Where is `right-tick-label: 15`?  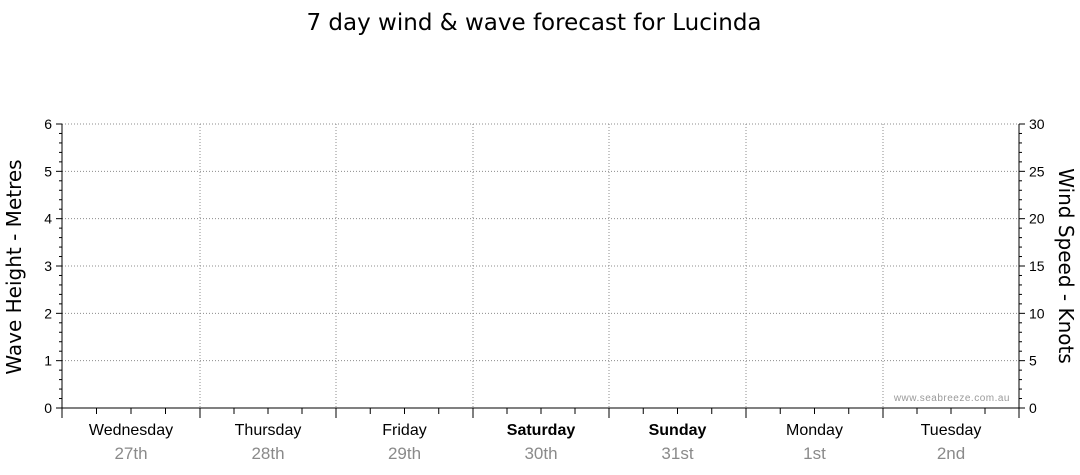
right-tick-label: 15 is located at coordinates (1037, 266).